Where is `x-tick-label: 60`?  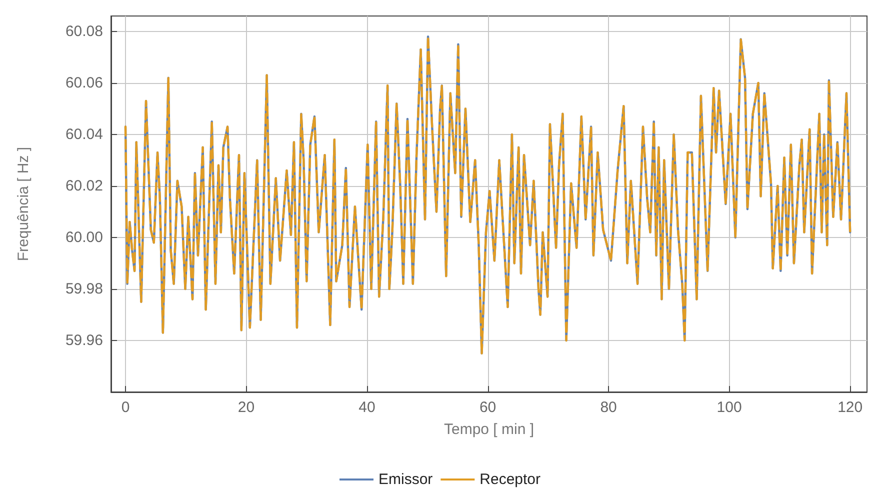
x-tick-label: 60 is located at coordinates (487, 407).